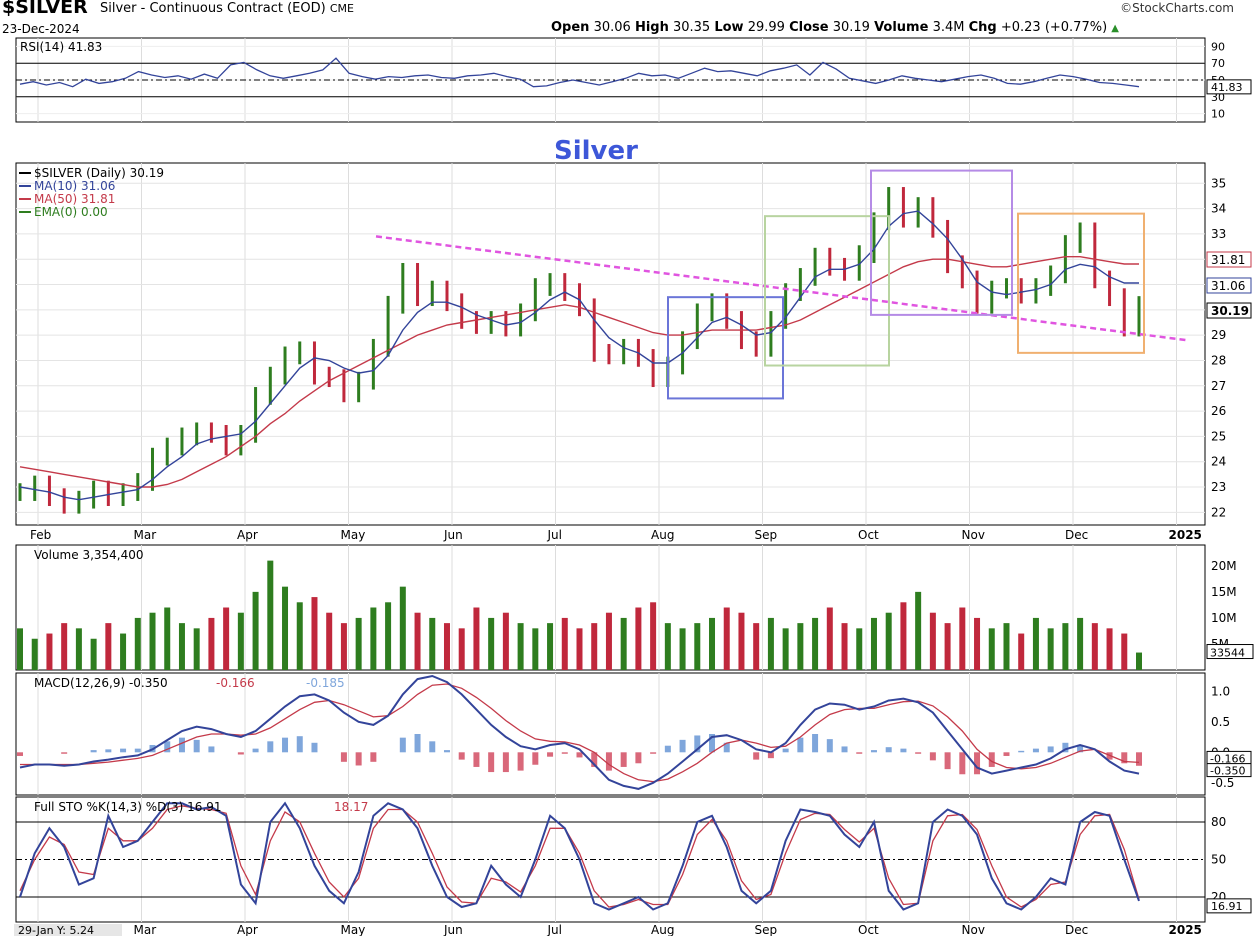 The image size is (1254, 936). What do you see at coordinates (1227, 771) in the screenshot?
I see `macd-last-label: -0.350` at bounding box center [1227, 771].